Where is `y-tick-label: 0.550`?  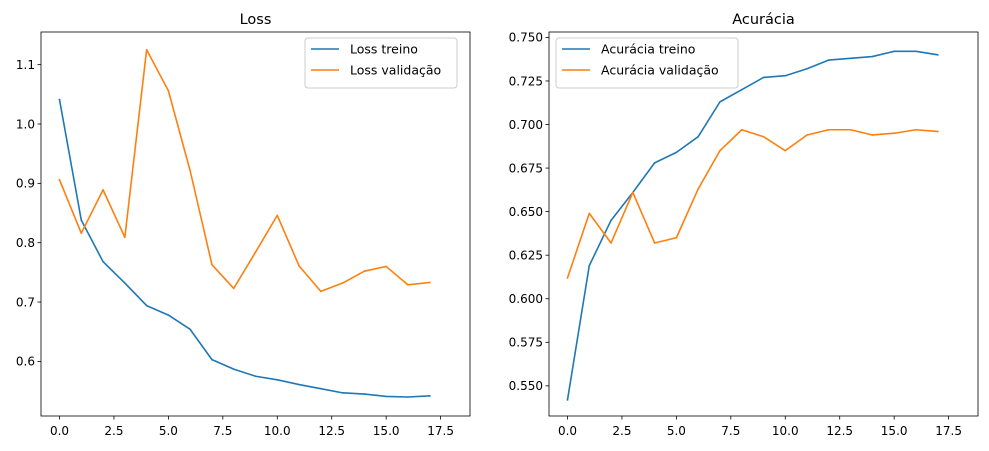 y-tick-label: 0.550 is located at coordinates (526, 386).